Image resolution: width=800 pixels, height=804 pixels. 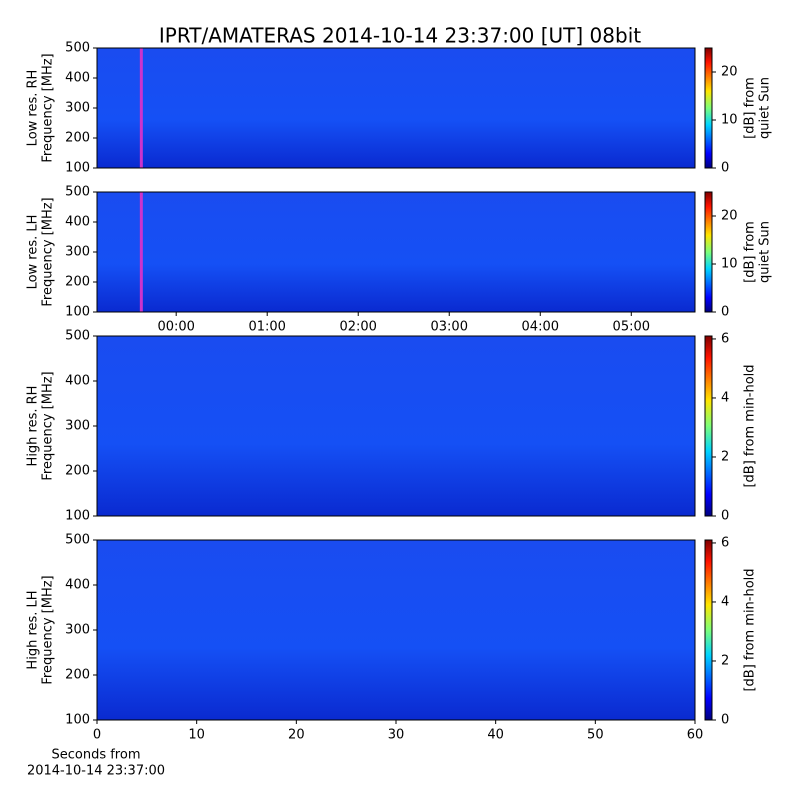 What do you see at coordinates (33, 426) in the screenshot?
I see `y-axis-label: High res. RH` at bounding box center [33, 426].